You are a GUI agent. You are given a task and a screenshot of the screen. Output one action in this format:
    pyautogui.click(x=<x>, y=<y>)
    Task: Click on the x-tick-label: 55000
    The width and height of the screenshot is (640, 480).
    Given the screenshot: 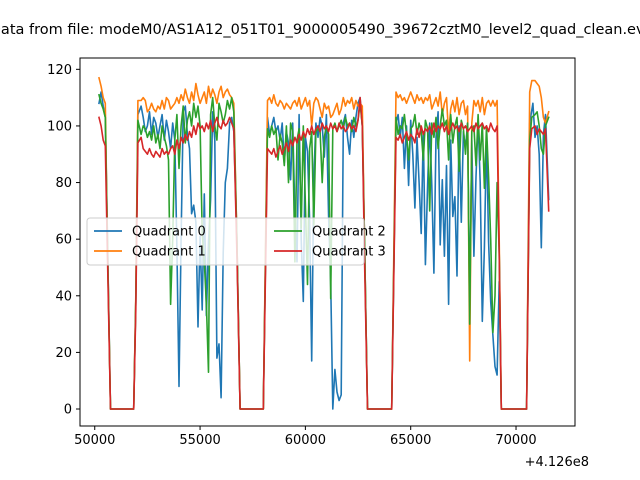 What is the action you would take?
    pyautogui.click(x=199, y=440)
    